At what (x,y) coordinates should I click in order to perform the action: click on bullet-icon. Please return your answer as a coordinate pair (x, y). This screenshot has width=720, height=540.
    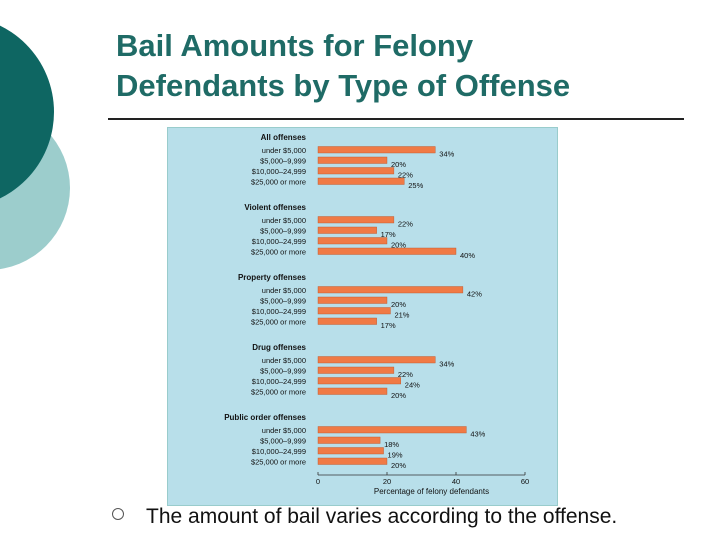
    Looking at the image, I should click on (118, 514).